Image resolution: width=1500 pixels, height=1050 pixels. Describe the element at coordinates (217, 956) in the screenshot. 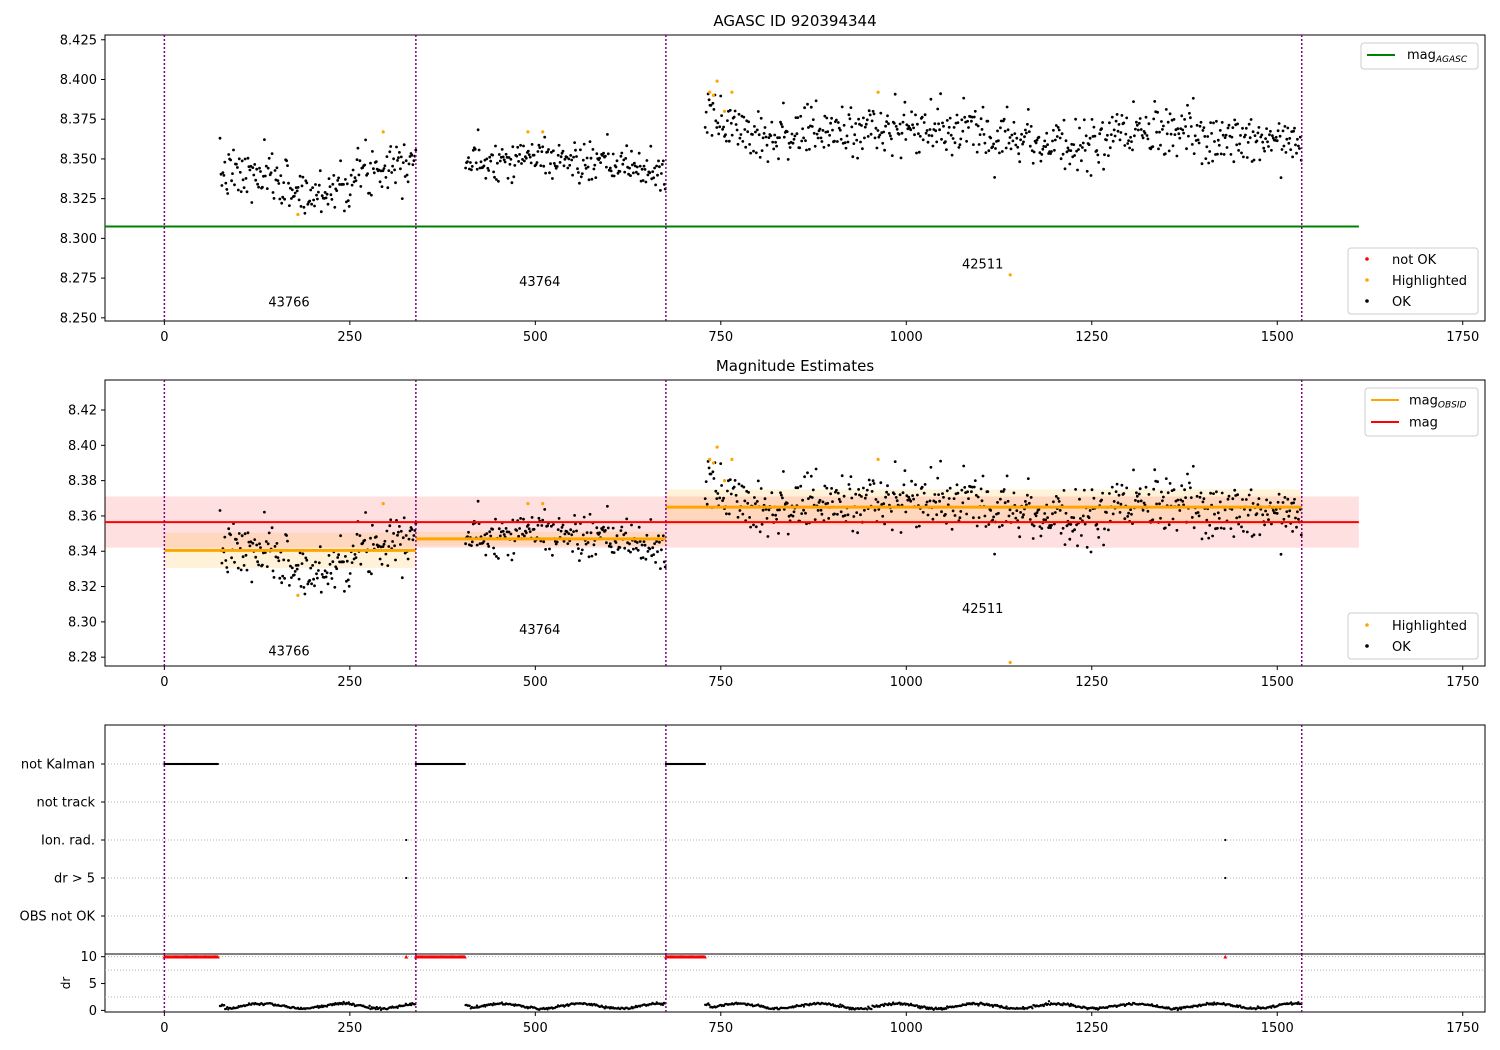

I see `dr-clipped-marker` at that location.